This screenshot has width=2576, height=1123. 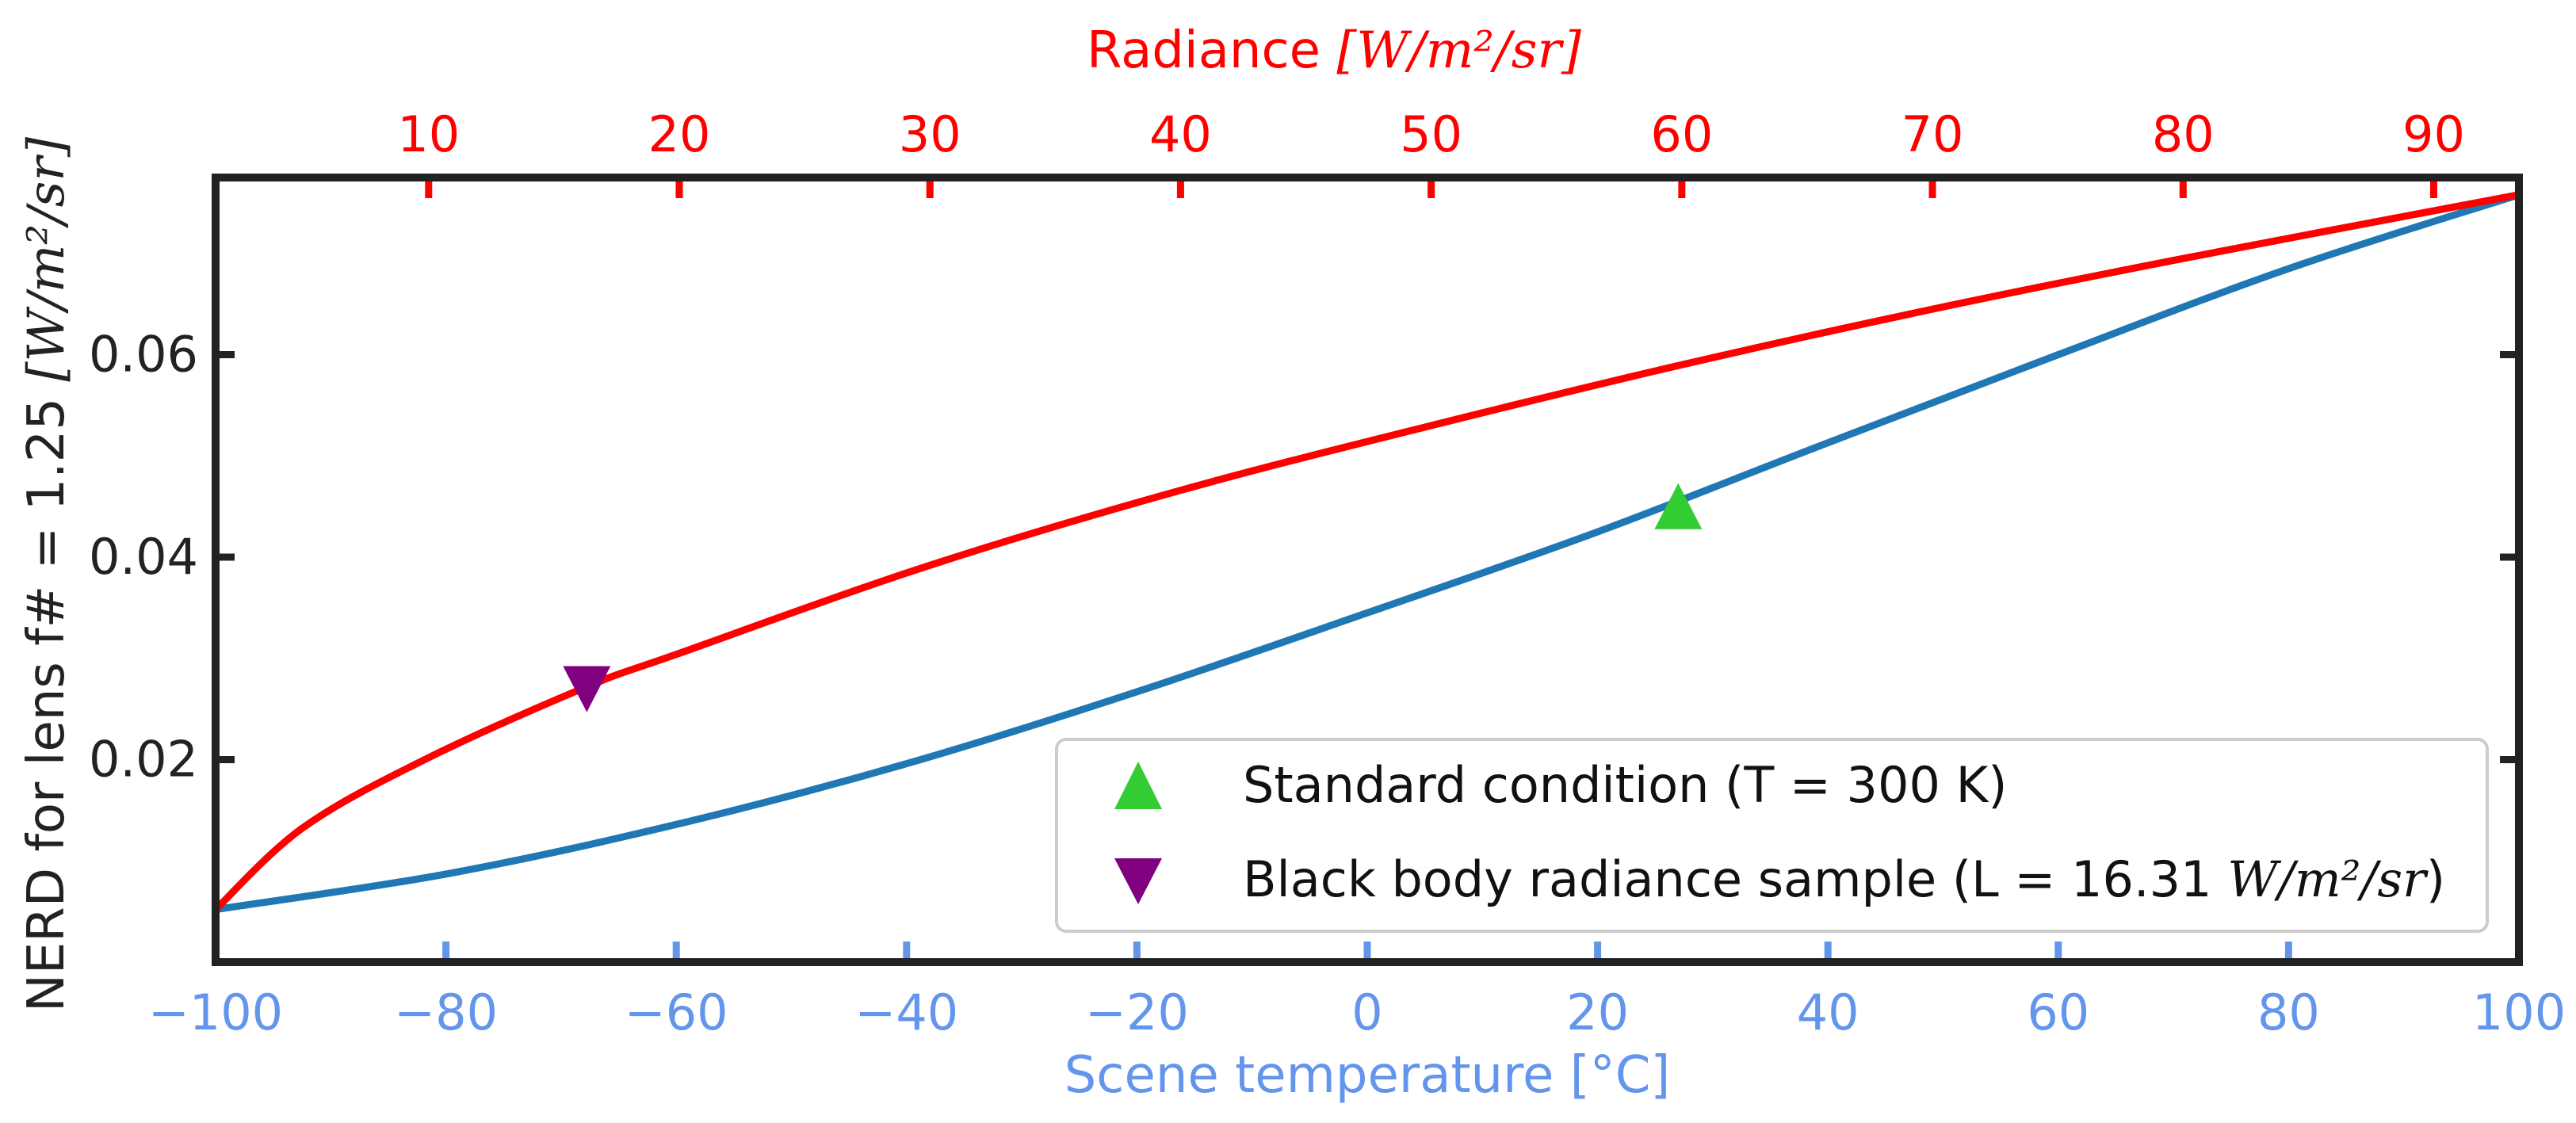 What do you see at coordinates (1678, 506) in the screenshot?
I see `standard-condition-marker` at bounding box center [1678, 506].